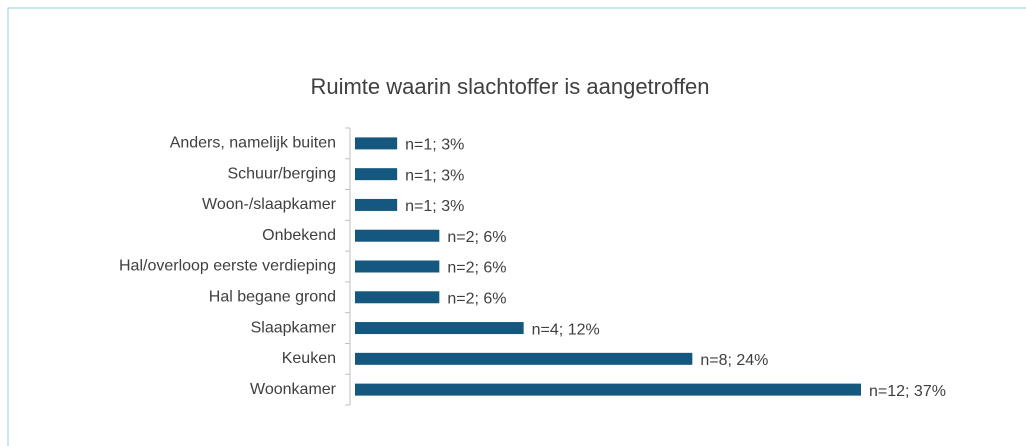  I want to click on category-label: Hal begane grond, so click(272, 296).